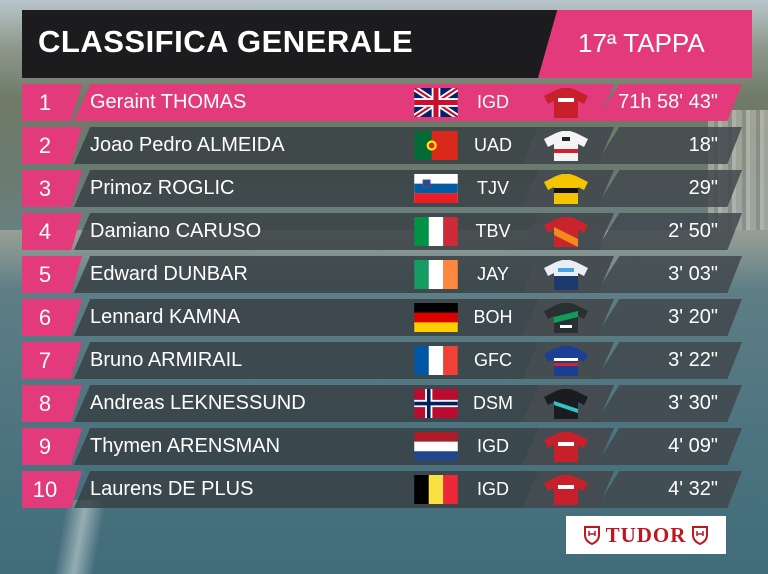 Image resolution: width=768 pixels, height=574 pixels. Describe the element at coordinates (493, 403) in the screenshot. I see `team-code: DSM` at that location.